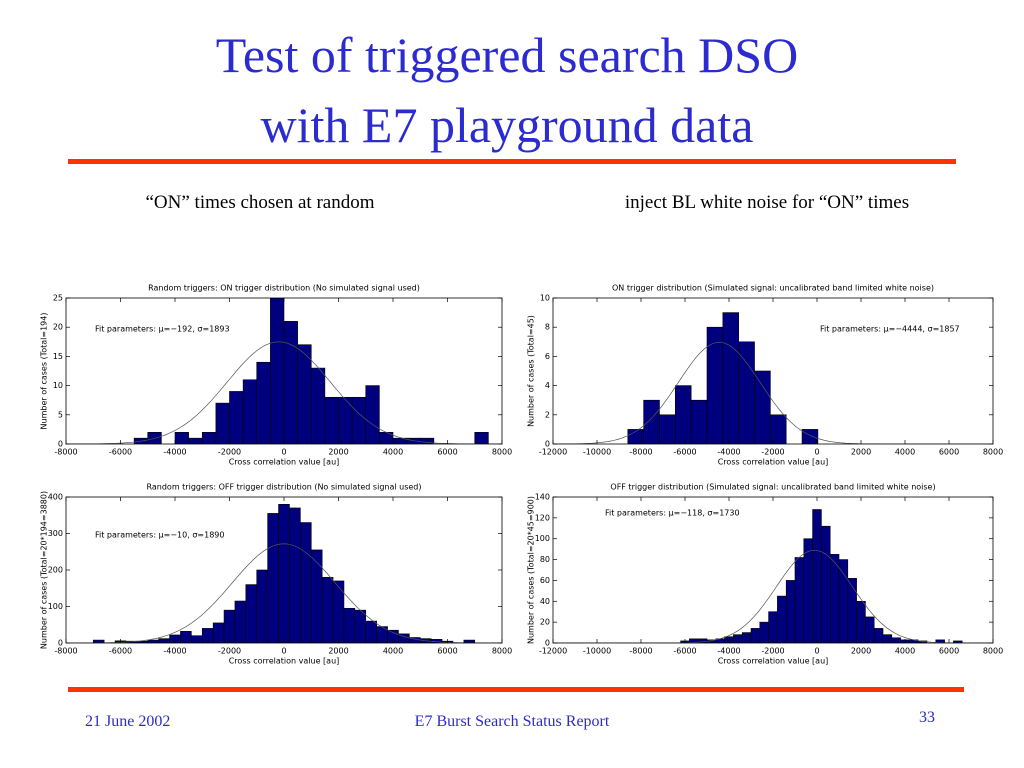  I want to click on y-tick-label: 120, so click(542, 517).